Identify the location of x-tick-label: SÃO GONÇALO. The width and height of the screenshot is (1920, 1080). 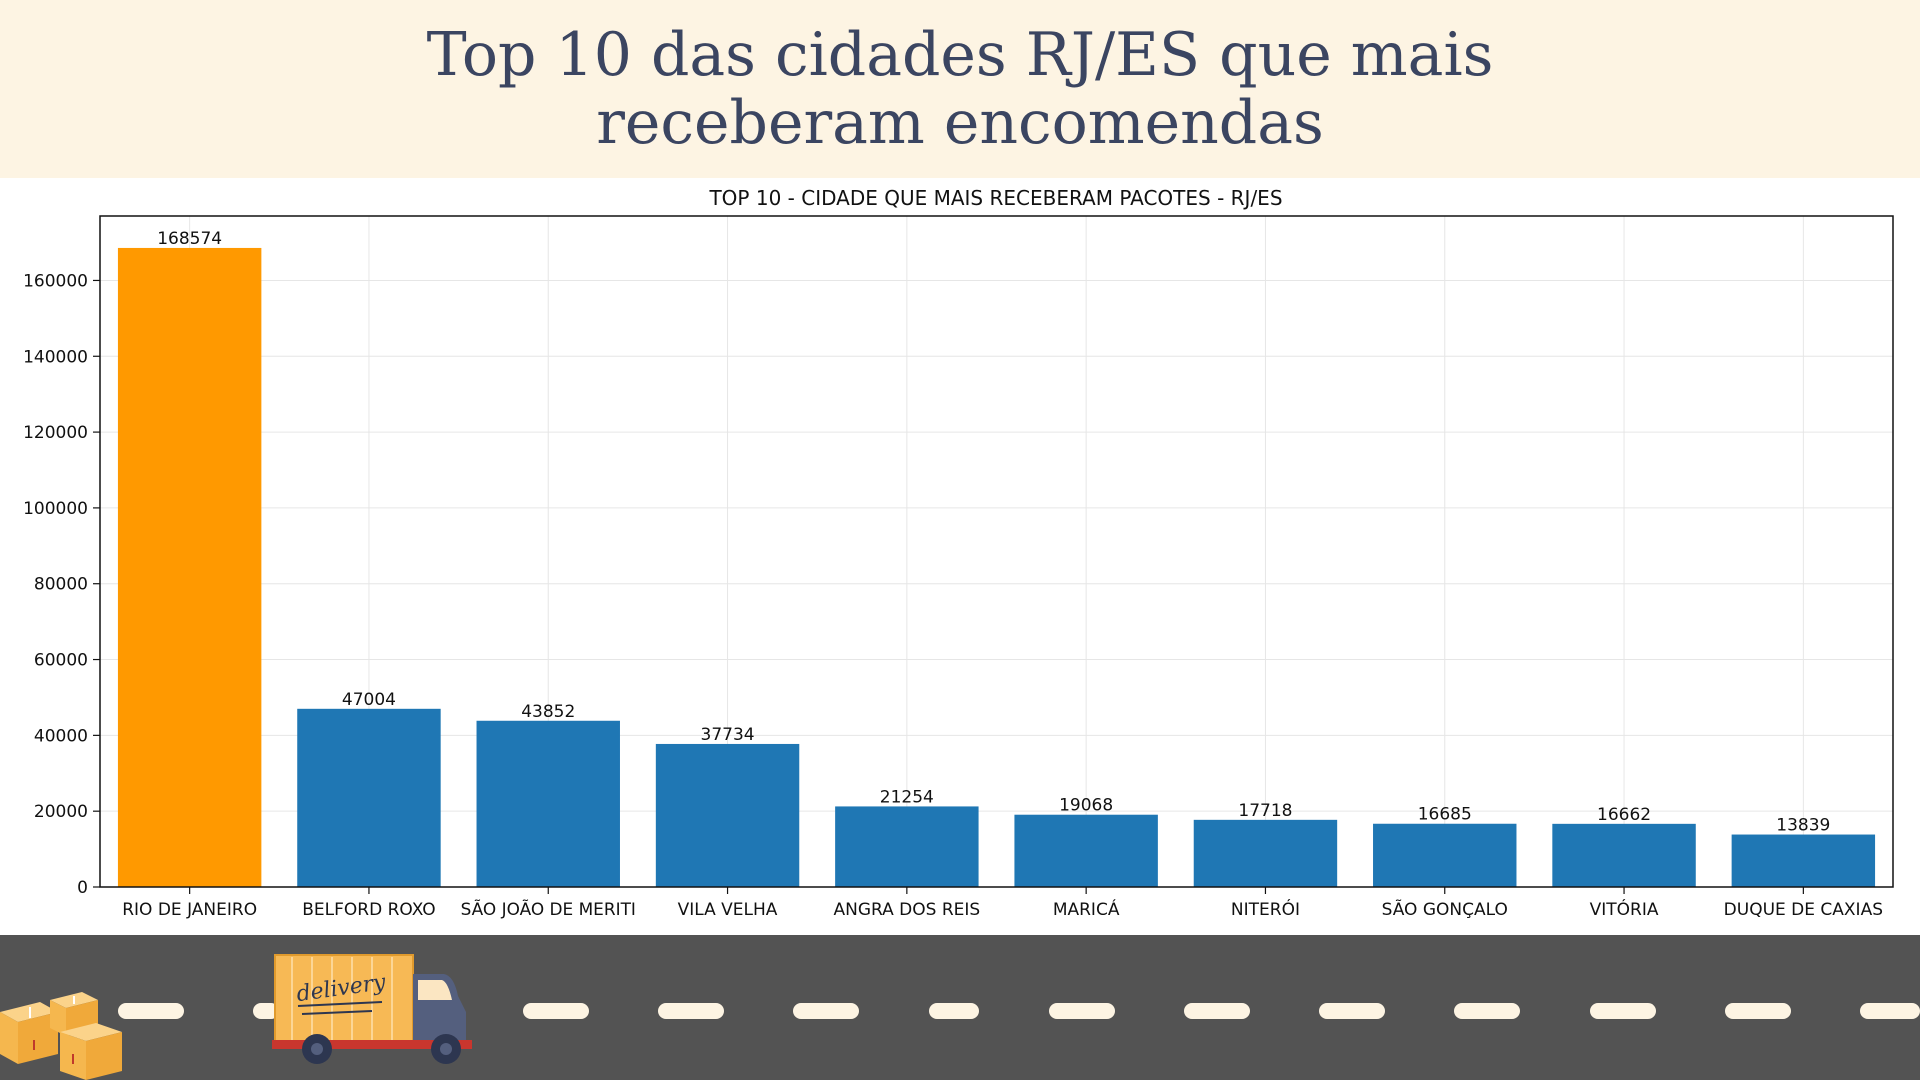
(1445, 909).